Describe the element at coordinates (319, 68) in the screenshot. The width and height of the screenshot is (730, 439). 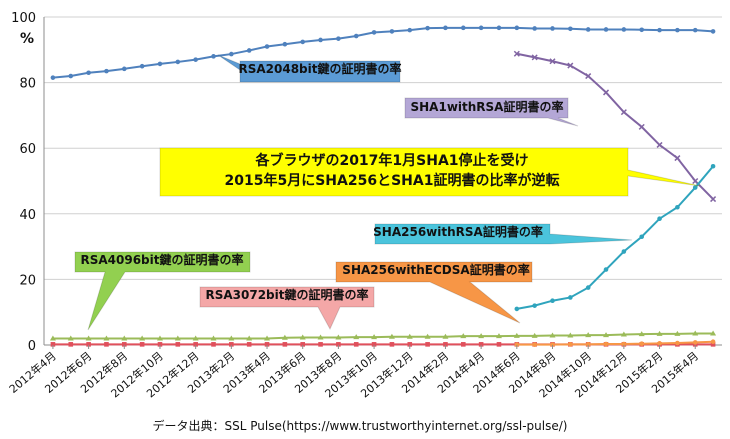
I see `callout-rsa2048-label: RSA2048bit鍵の証明書の率` at that location.